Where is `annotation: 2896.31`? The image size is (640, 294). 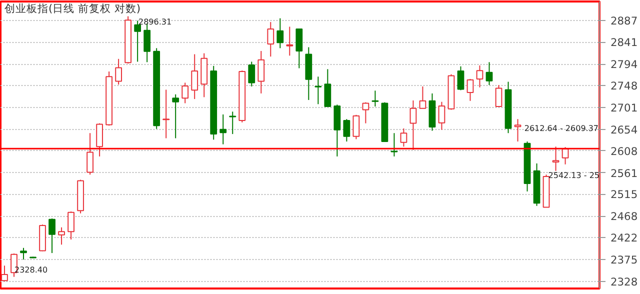
annotation: 2896.31 is located at coordinates (155, 22).